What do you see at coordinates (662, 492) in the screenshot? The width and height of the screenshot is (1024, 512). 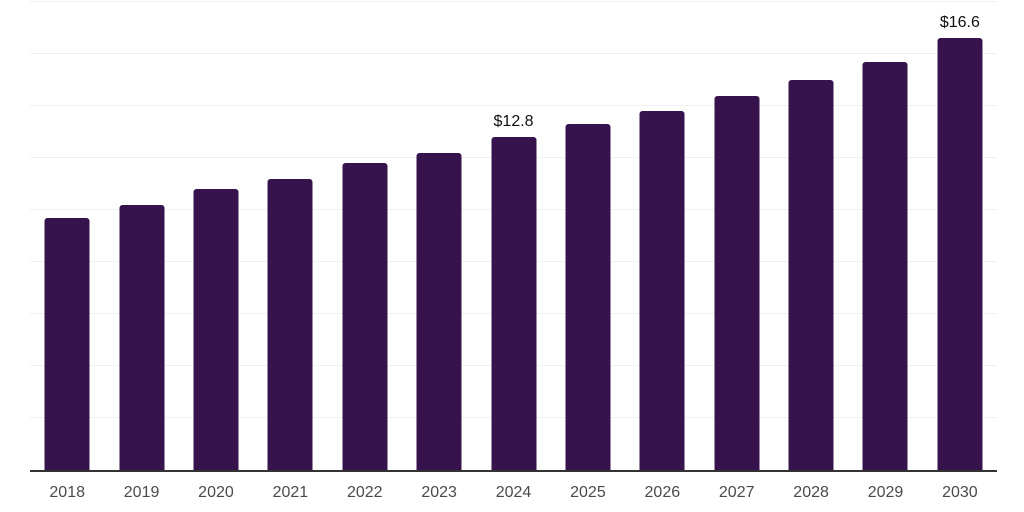 I see `x-tick-2026: 2026` at bounding box center [662, 492].